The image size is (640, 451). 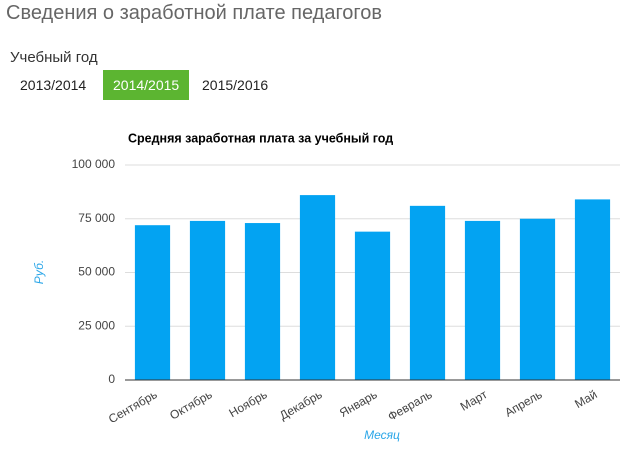 I want to click on y-tick-label: 25 000, so click(x=96, y=325).